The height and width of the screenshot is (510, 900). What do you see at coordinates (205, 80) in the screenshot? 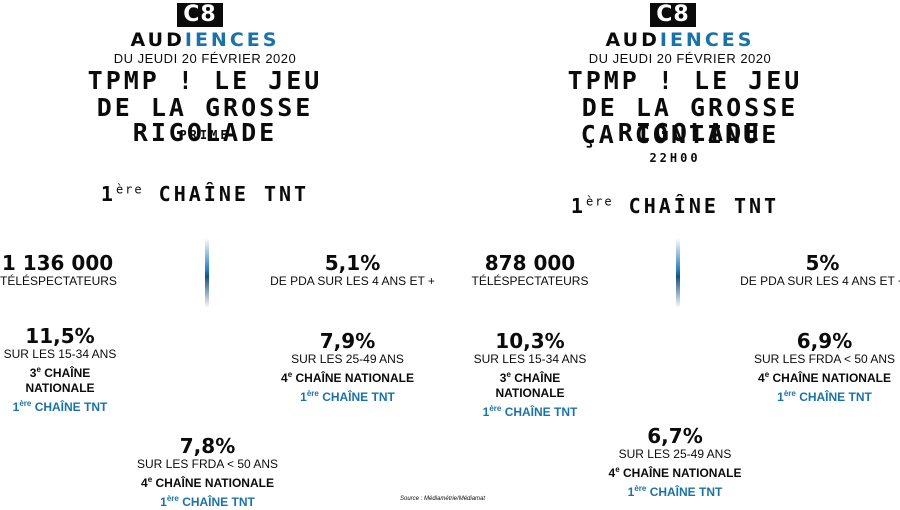
I see `program-title-line1-left: TPMP ! LE JEU` at bounding box center [205, 80].